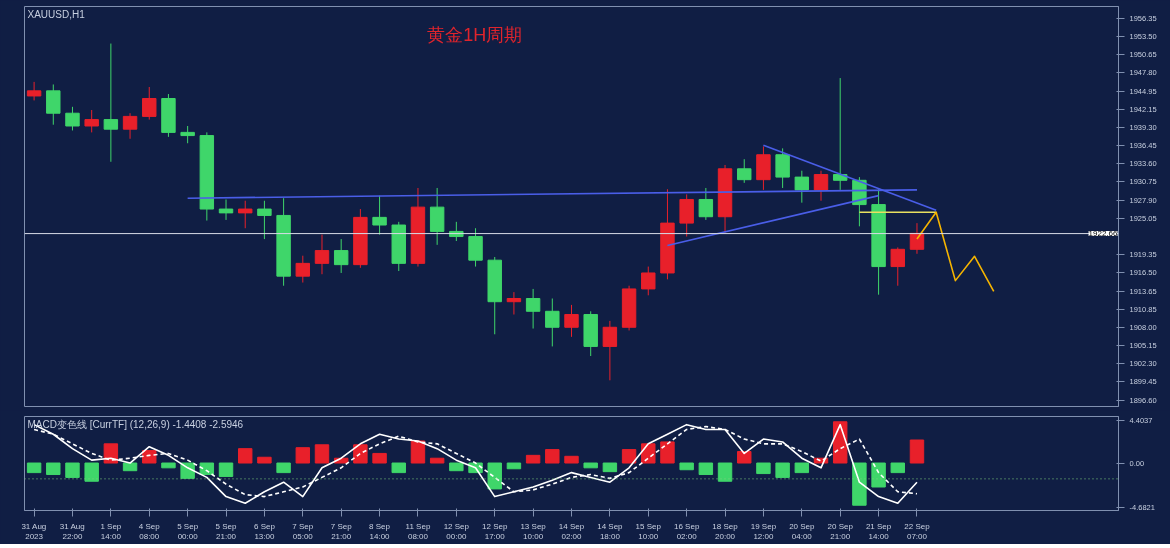 Image resolution: width=1170 pixels, height=548 pixels. I want to click on x-tick-label: 1 Sep 14:00, so click(111, 531).